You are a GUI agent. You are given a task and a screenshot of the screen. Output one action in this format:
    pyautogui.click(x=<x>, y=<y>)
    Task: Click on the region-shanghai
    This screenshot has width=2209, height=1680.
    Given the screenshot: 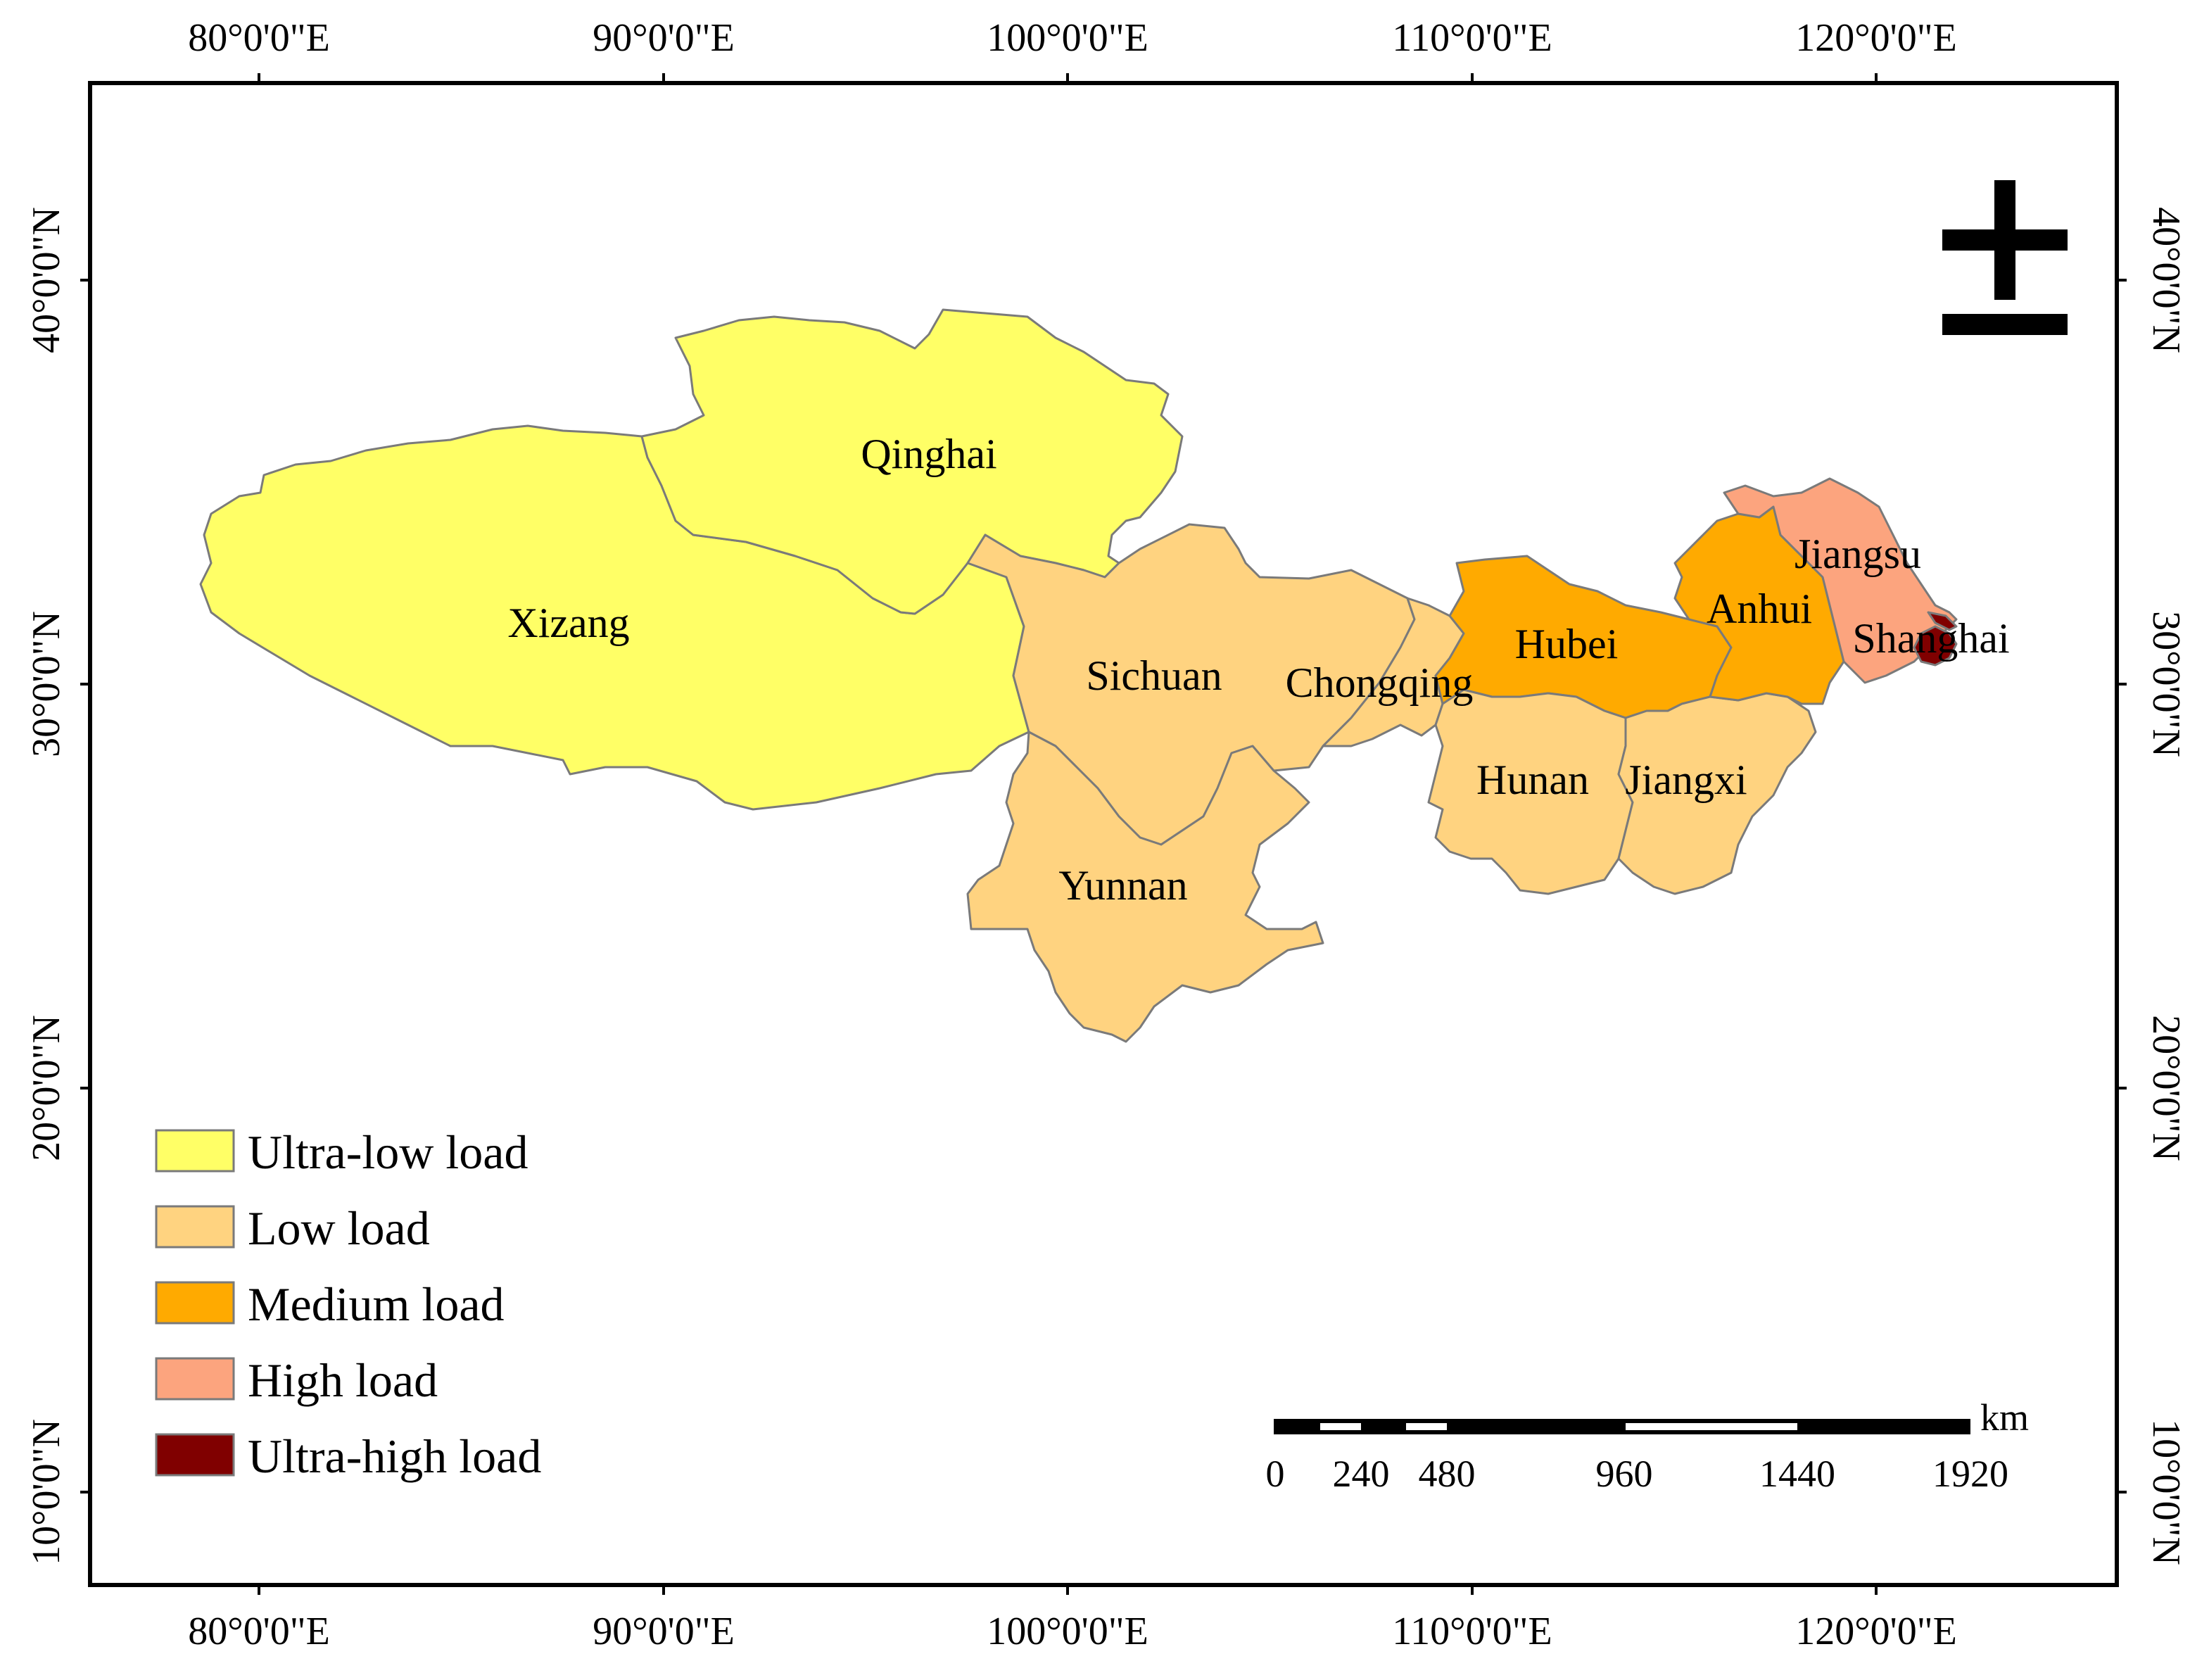 What is the action you would take?
    pyautogui.click(x=1935, y=646)
    